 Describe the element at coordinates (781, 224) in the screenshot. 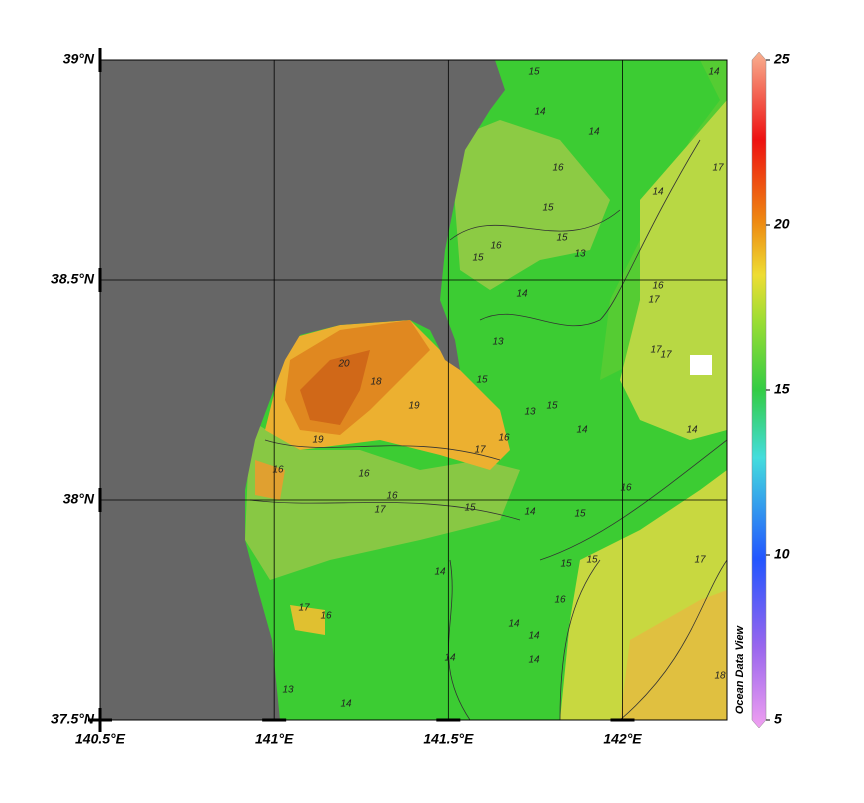

I see `colorbar-label: 20` at that location.